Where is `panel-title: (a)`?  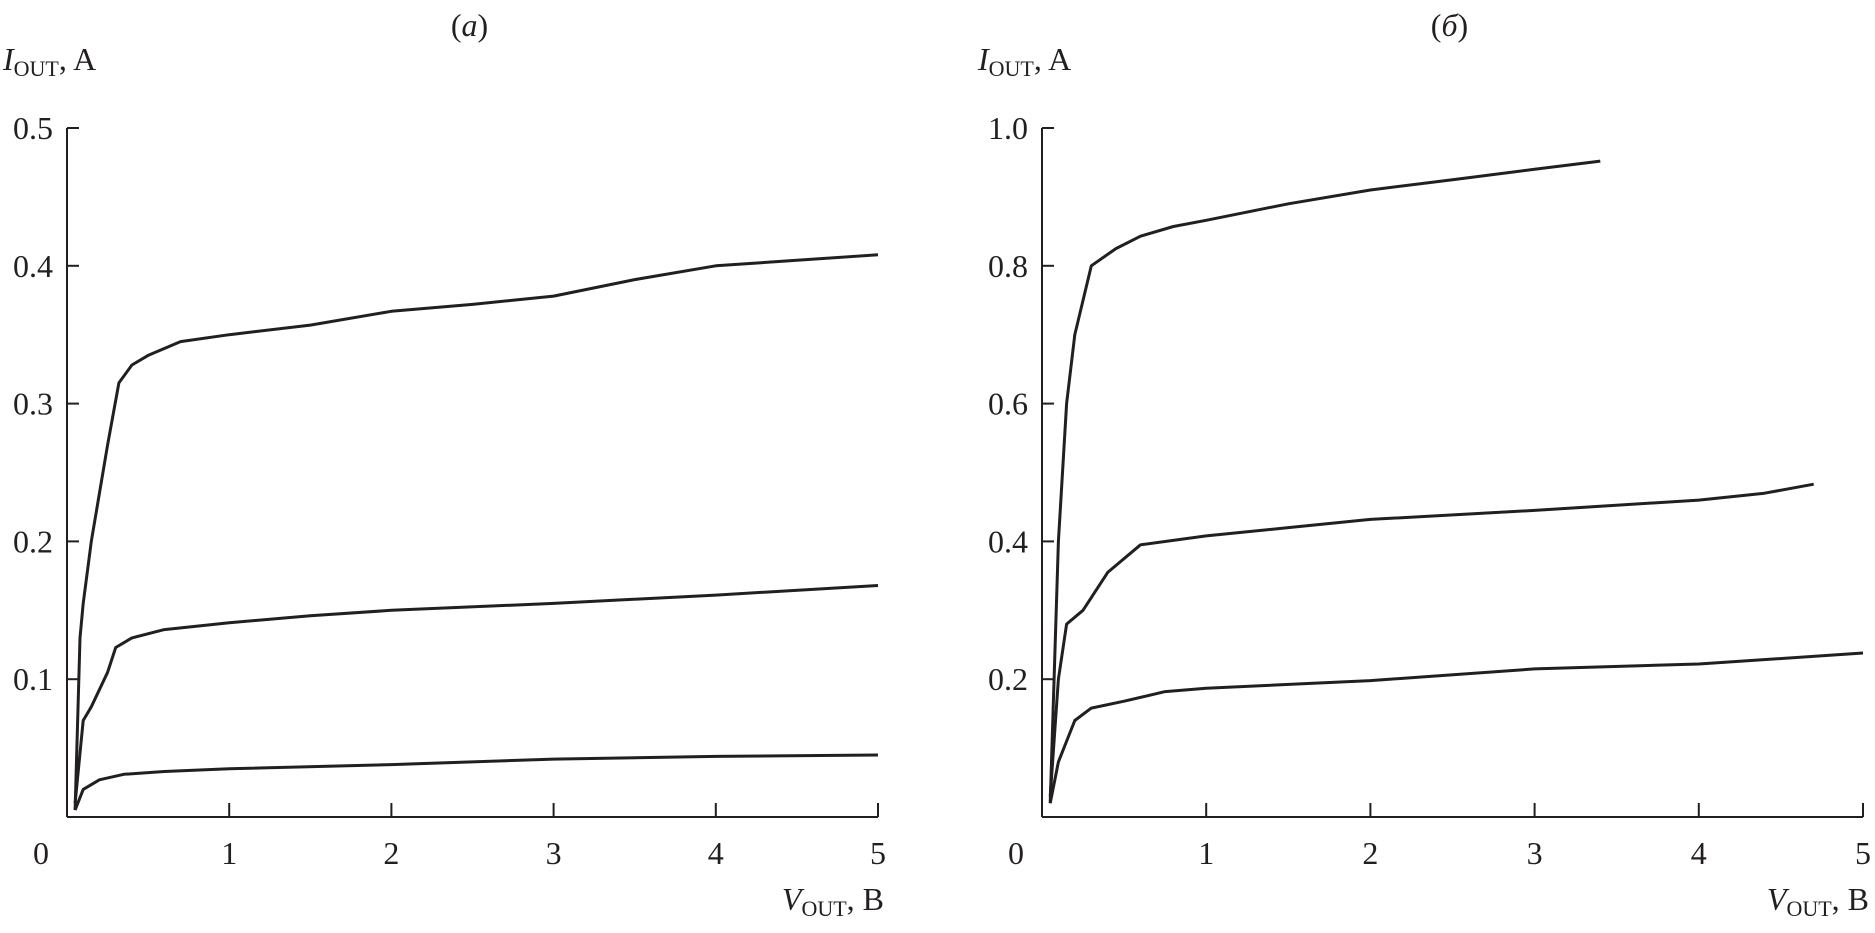
panel-title: (a) is located at coordinates (469, 25).